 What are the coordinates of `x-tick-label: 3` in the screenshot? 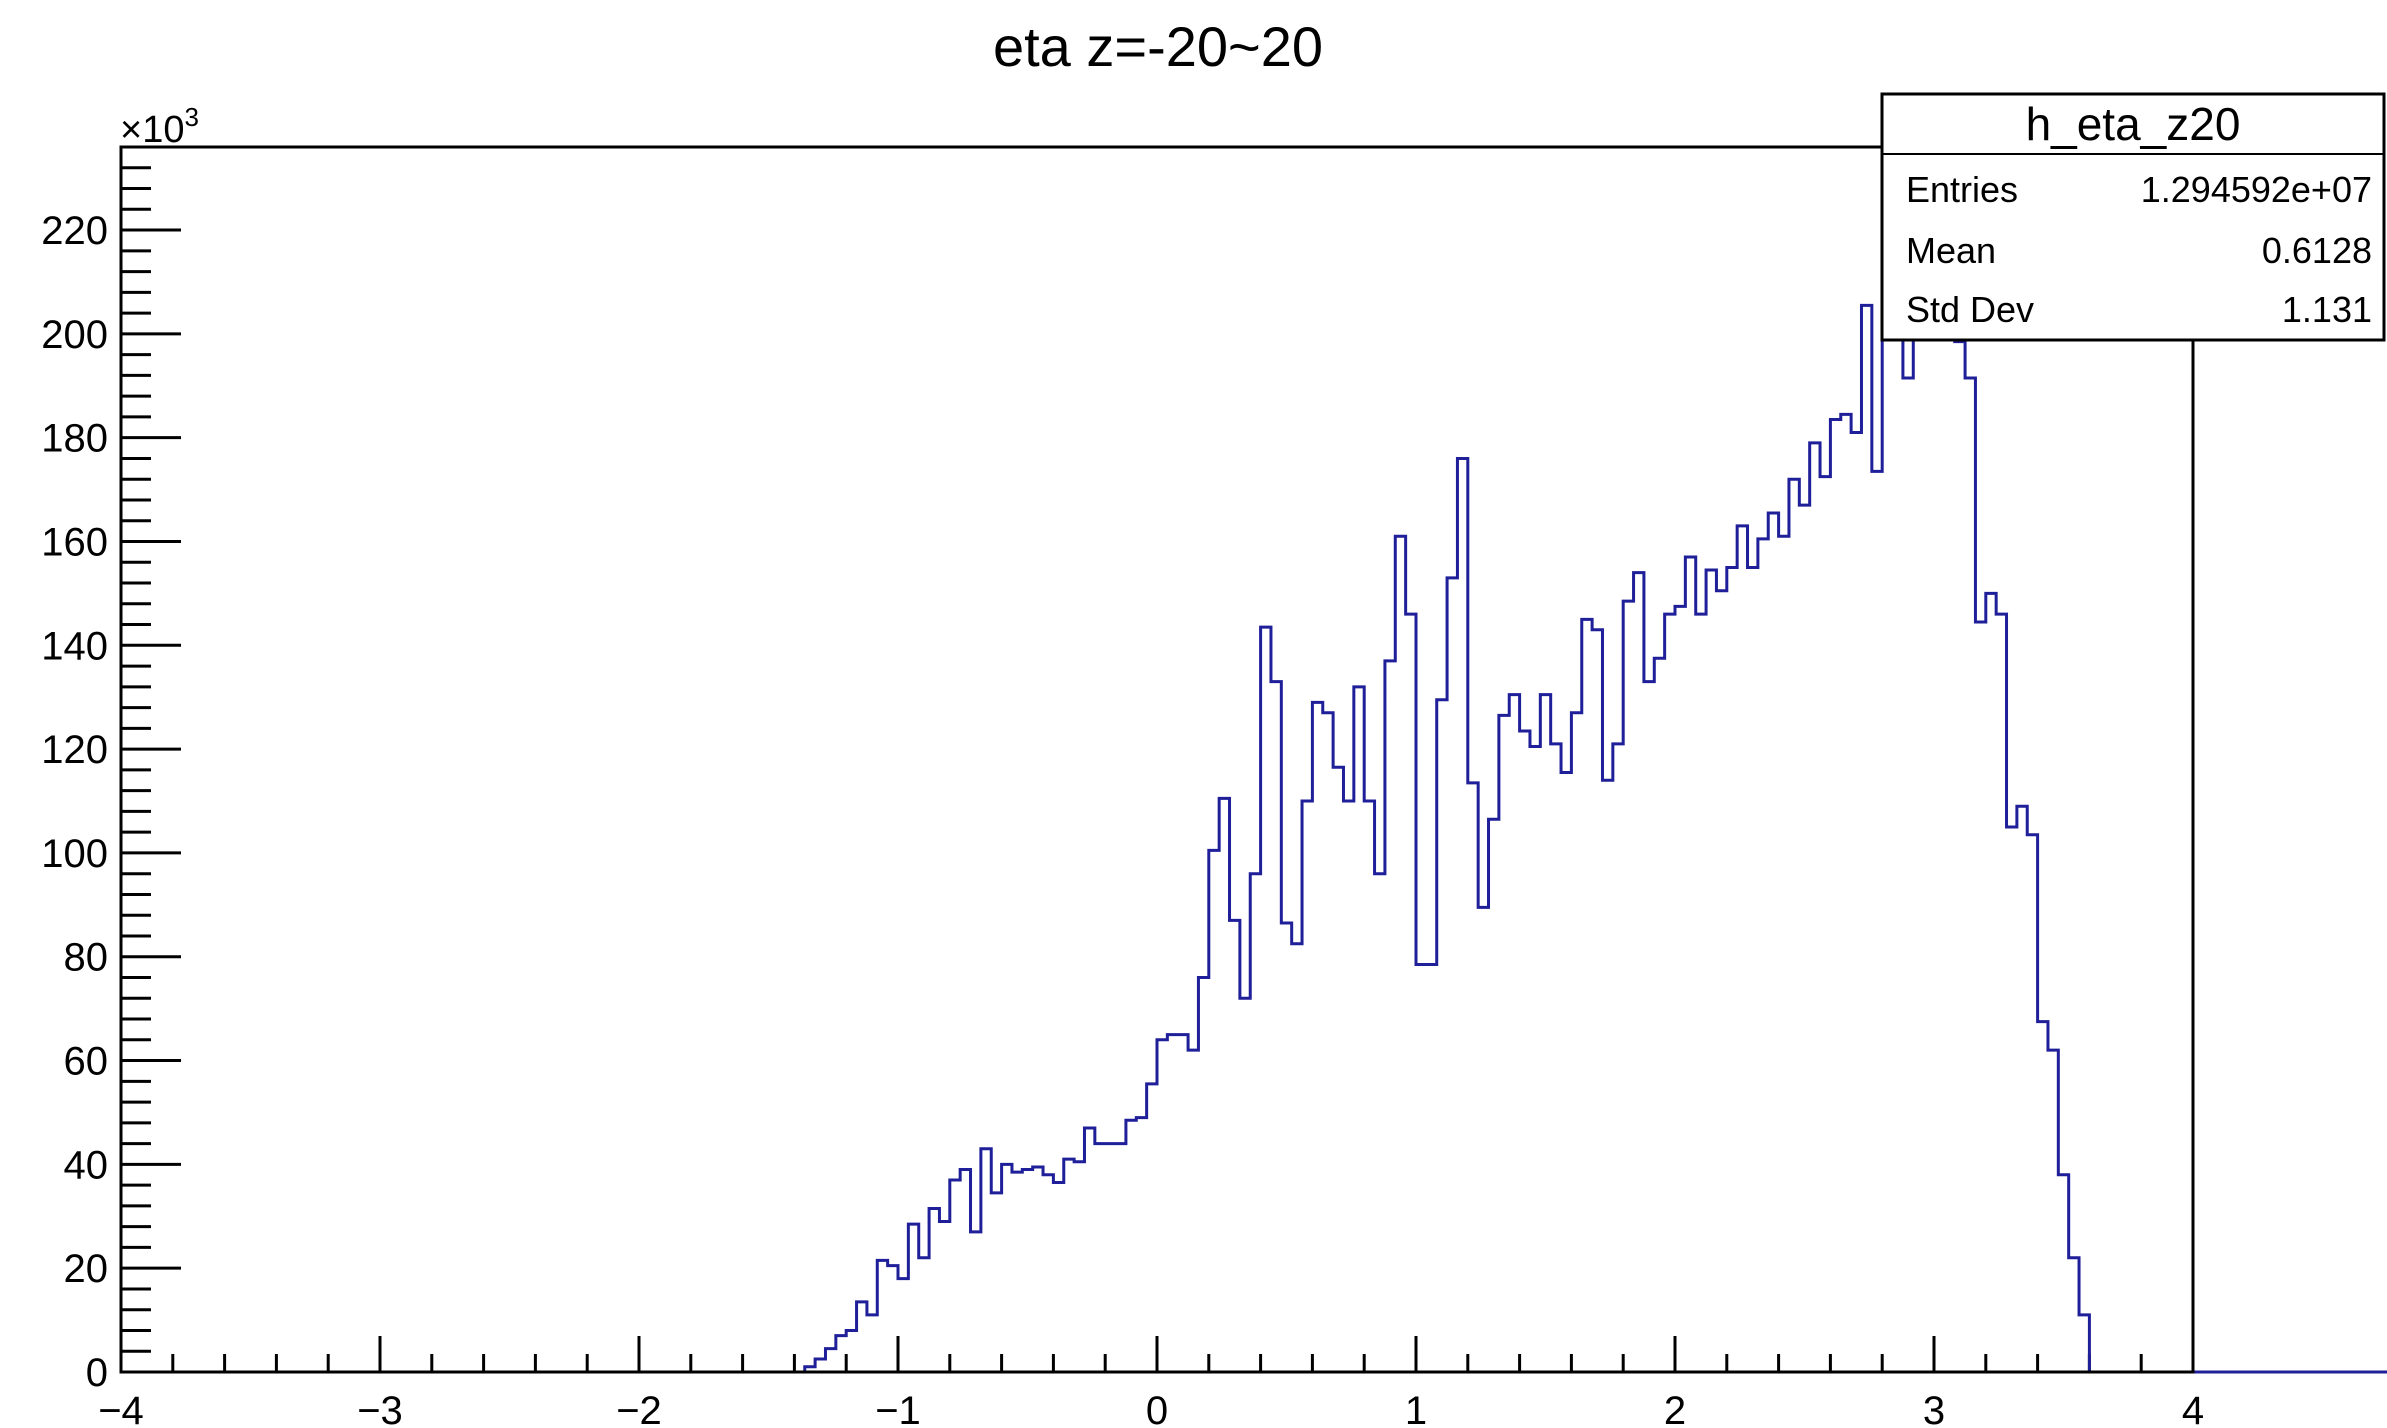 It's located at (1934, 1408).